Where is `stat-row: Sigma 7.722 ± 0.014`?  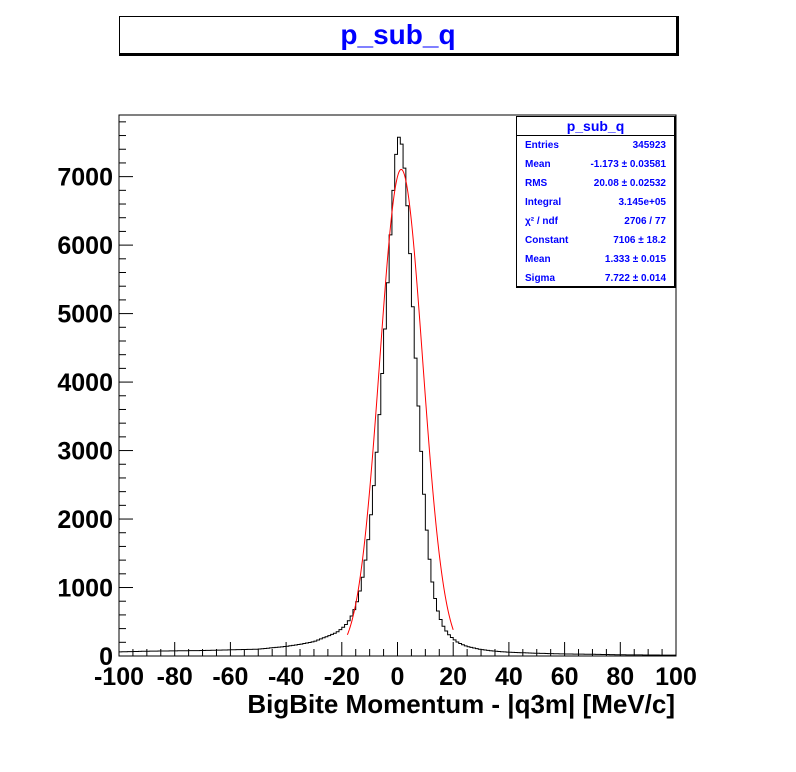 stat-row: Sigma 7.722 ± 0.014 is located at coordinates (595, 278).